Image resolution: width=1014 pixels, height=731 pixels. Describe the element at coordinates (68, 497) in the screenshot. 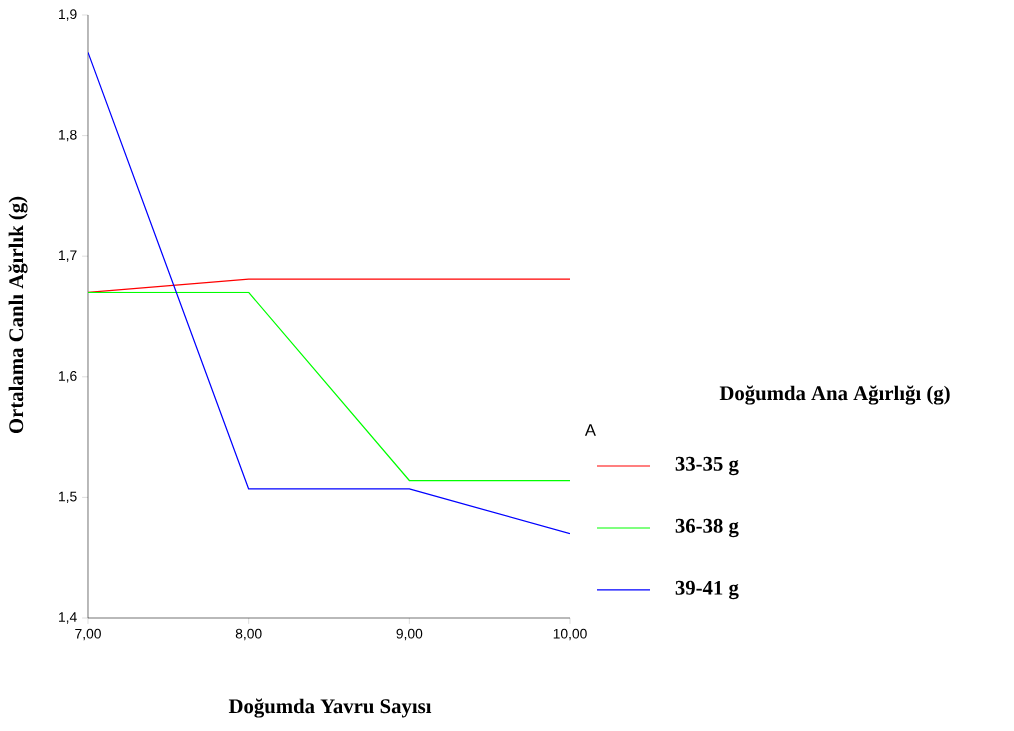

I see `y-tick-label: 1,5` at that location.